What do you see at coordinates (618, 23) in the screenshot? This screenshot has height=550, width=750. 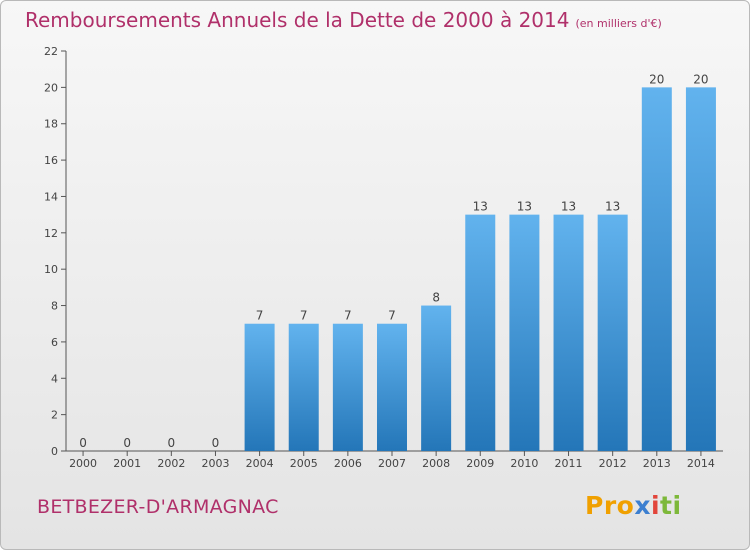 I see `unit-note: (en milliers d'€)` at bounding box center [618, 23].